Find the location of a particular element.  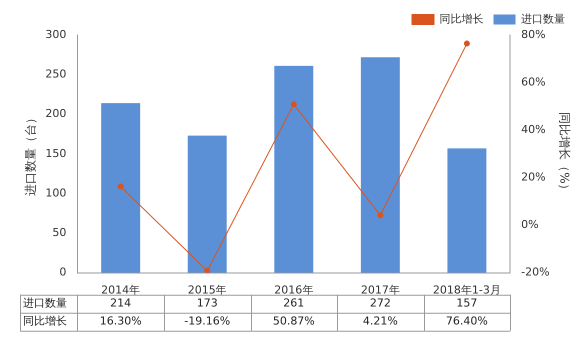

y2-tick-label: 20% is located at coordinates (533, 177).